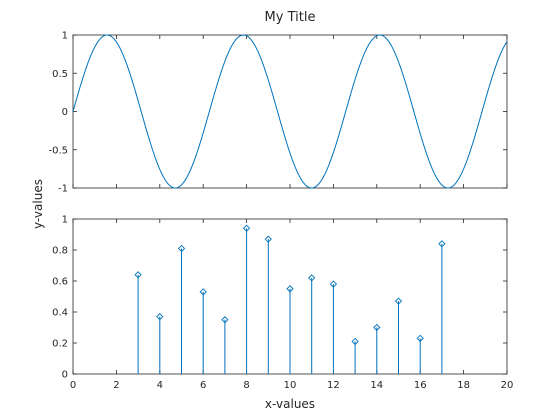  I want to click on x-tick-label: 10, so click(290, 385).